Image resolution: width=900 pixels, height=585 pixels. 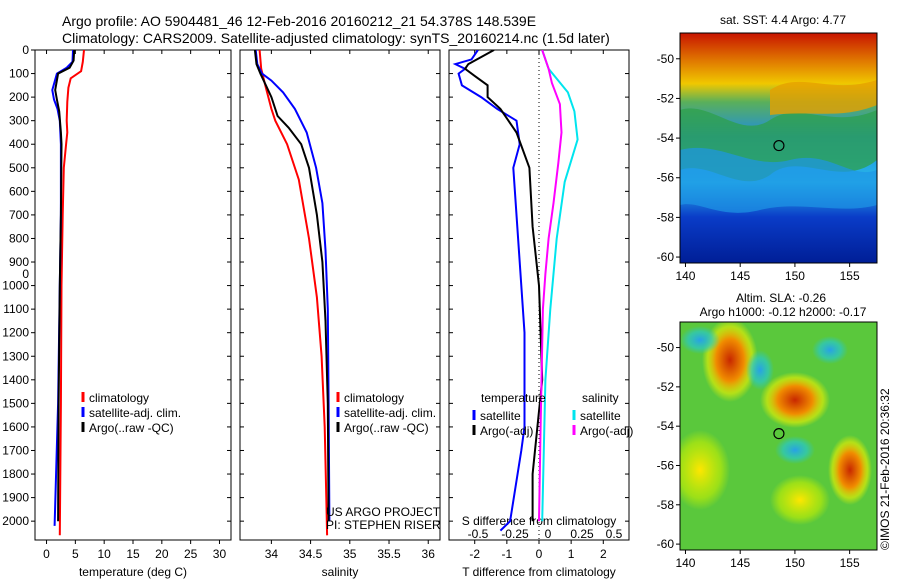 What do you see at coordinates (133, 554) in the screenshot?
I see `x-tick-label: 15` at bounding box center [133, 554].